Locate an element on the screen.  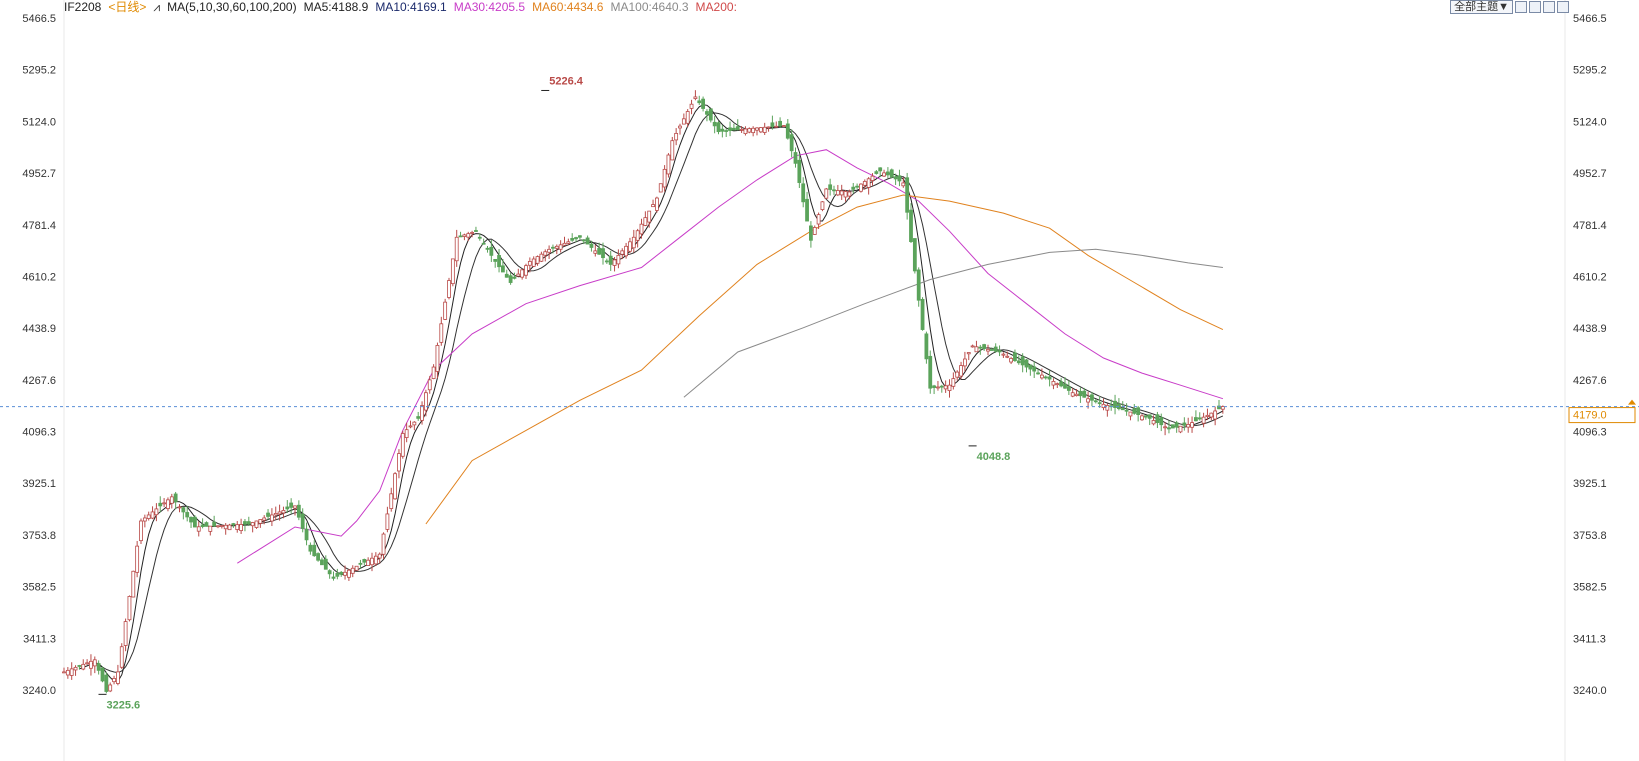
split-view-icon is located at coordinates (1535, 7).